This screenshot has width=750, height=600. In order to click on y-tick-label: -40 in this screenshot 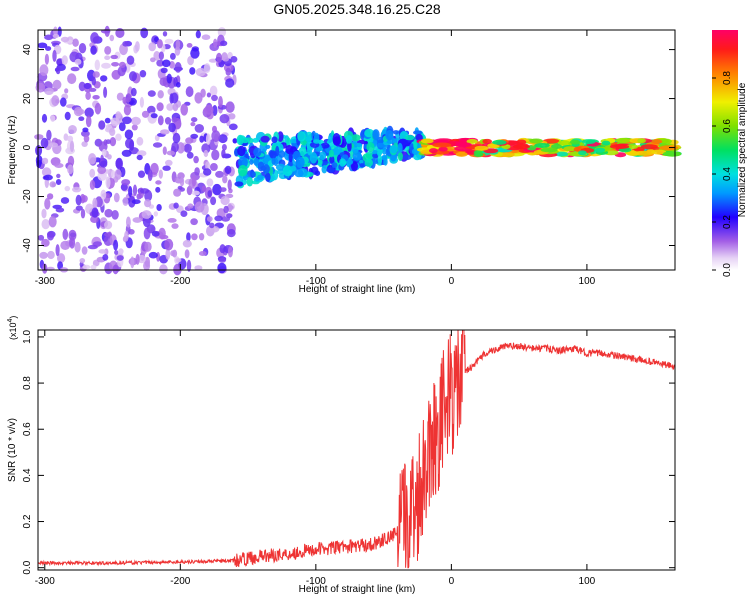, I will do `click(27, 245)`.